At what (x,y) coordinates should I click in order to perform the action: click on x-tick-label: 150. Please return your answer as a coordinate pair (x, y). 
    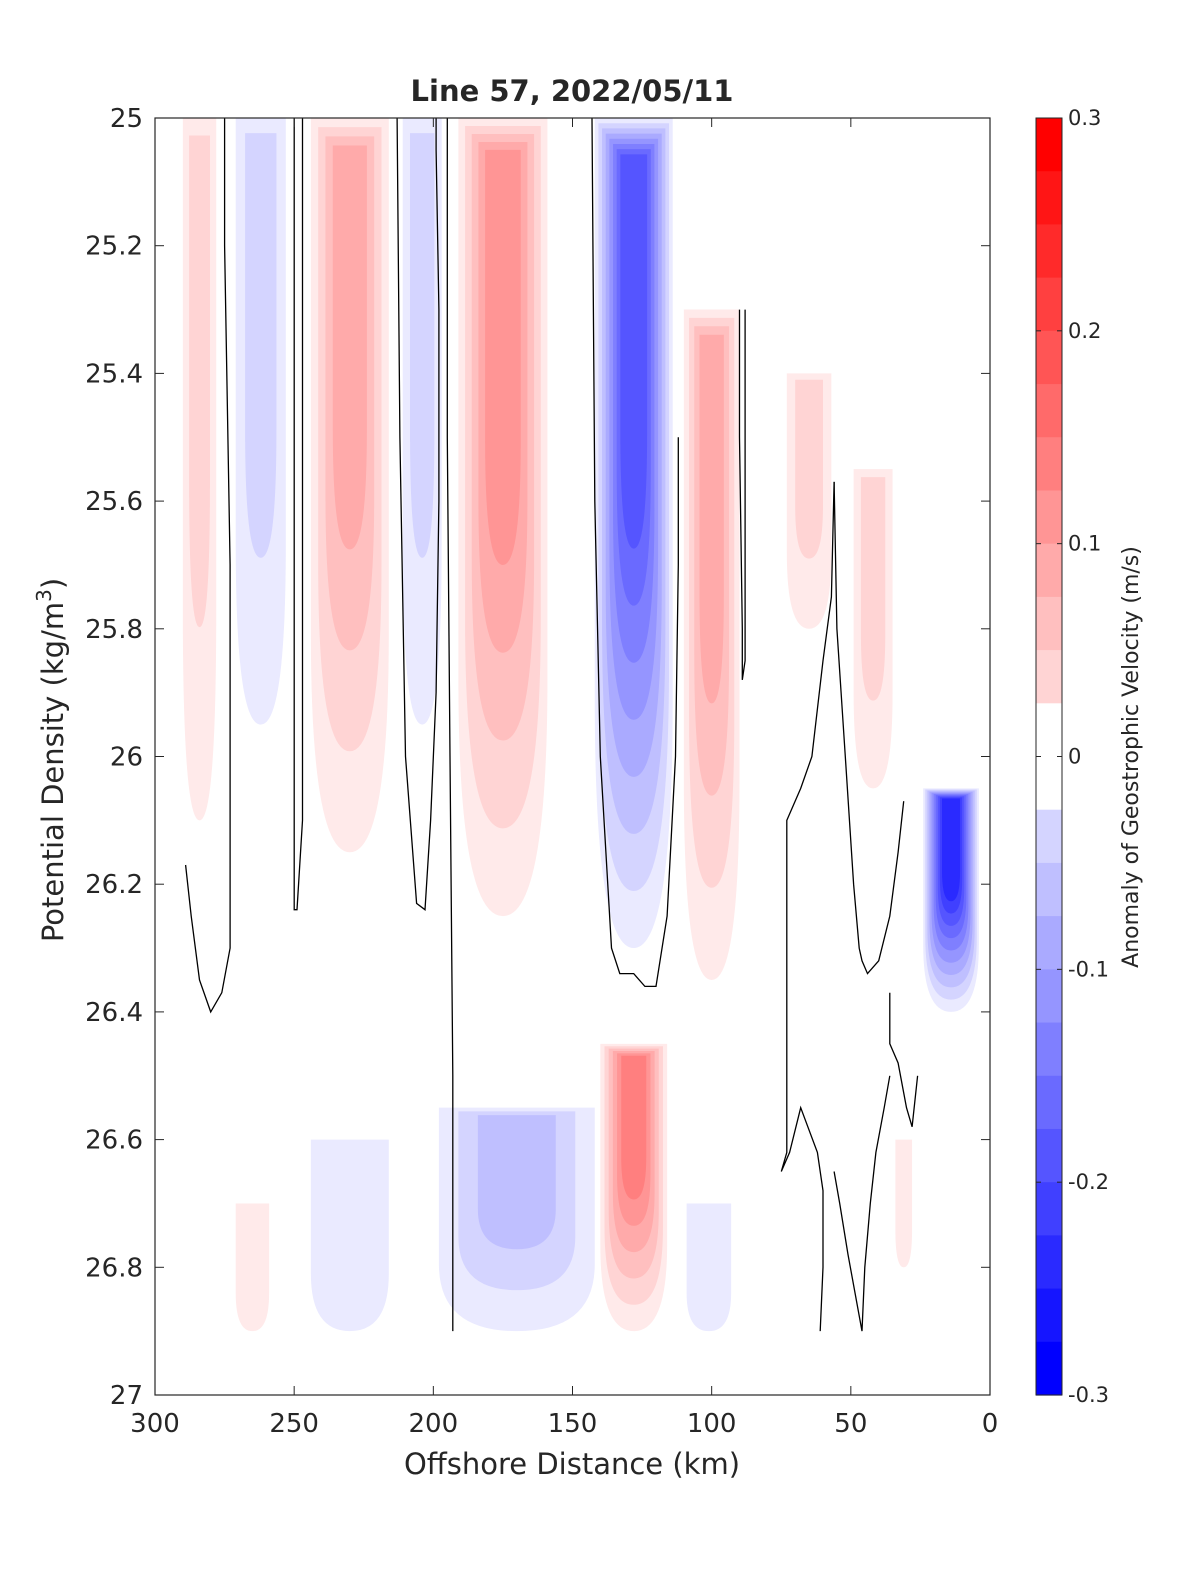
    Looking at the image, I should click on (573, 1424).